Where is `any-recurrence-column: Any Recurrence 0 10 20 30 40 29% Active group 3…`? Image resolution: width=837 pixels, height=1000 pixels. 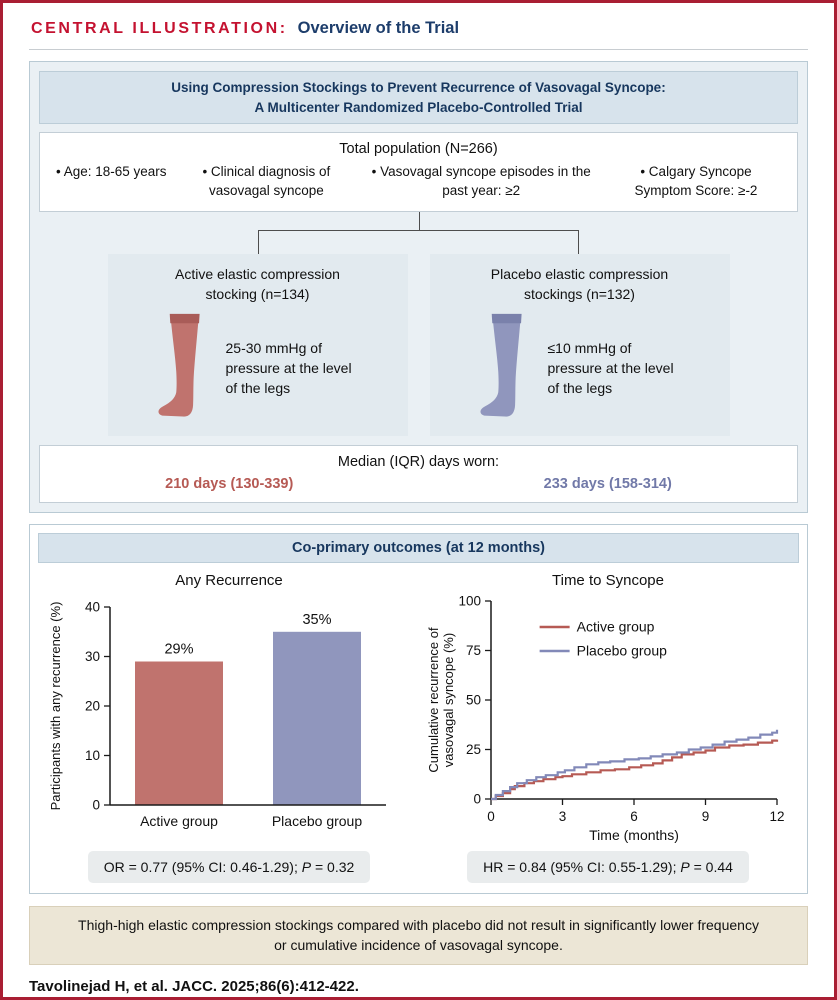
any-recurrence-column: Any Recurrence 0 10 20 30 40 29% Active group 3… is located at coordinates (229, 724).